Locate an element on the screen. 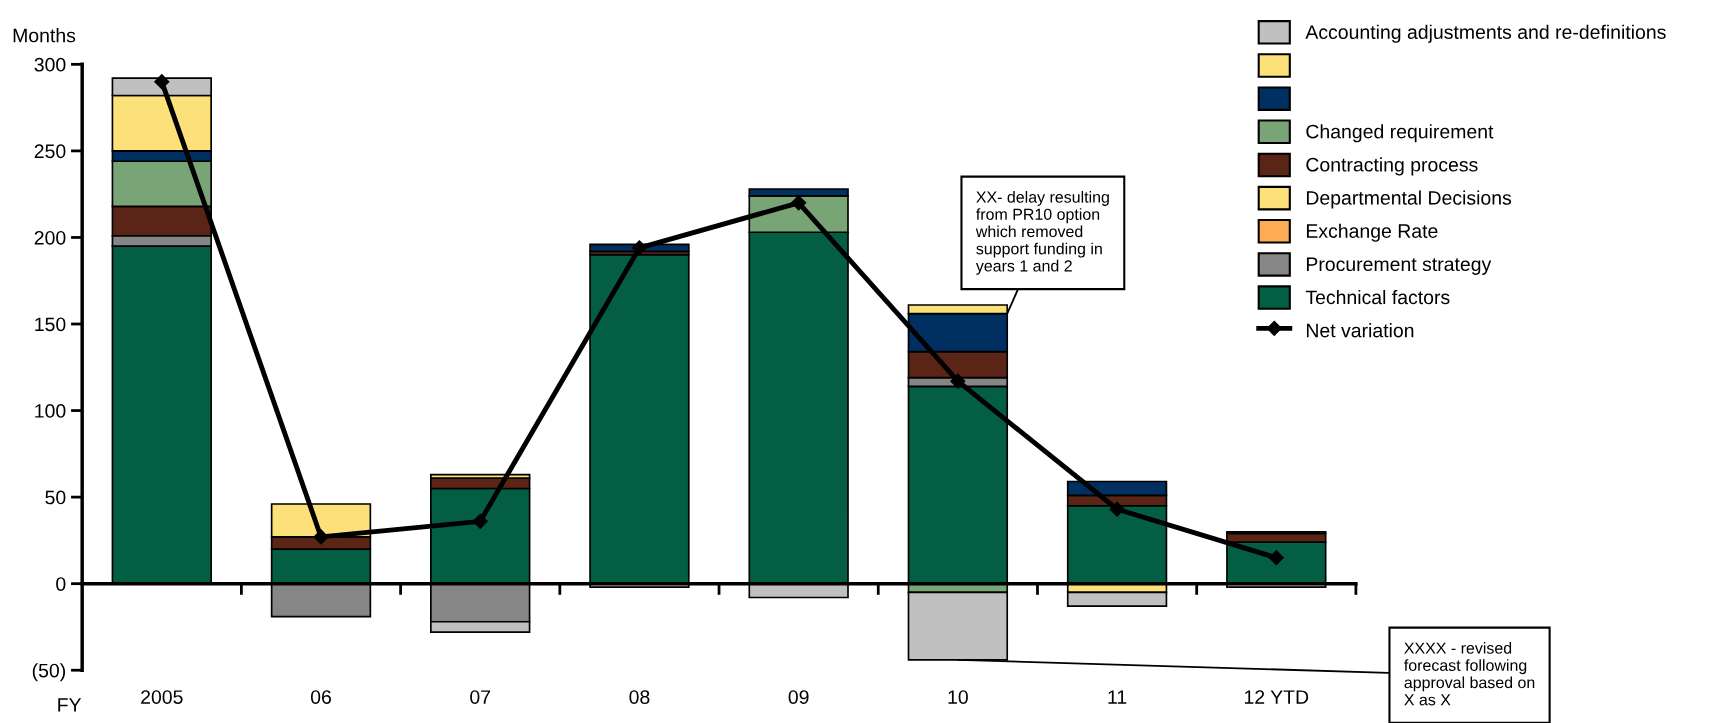 The height and width of the screenshot is (723, 1712). x-tick-label: 12 YTD is located at coordinates (1276, 697).